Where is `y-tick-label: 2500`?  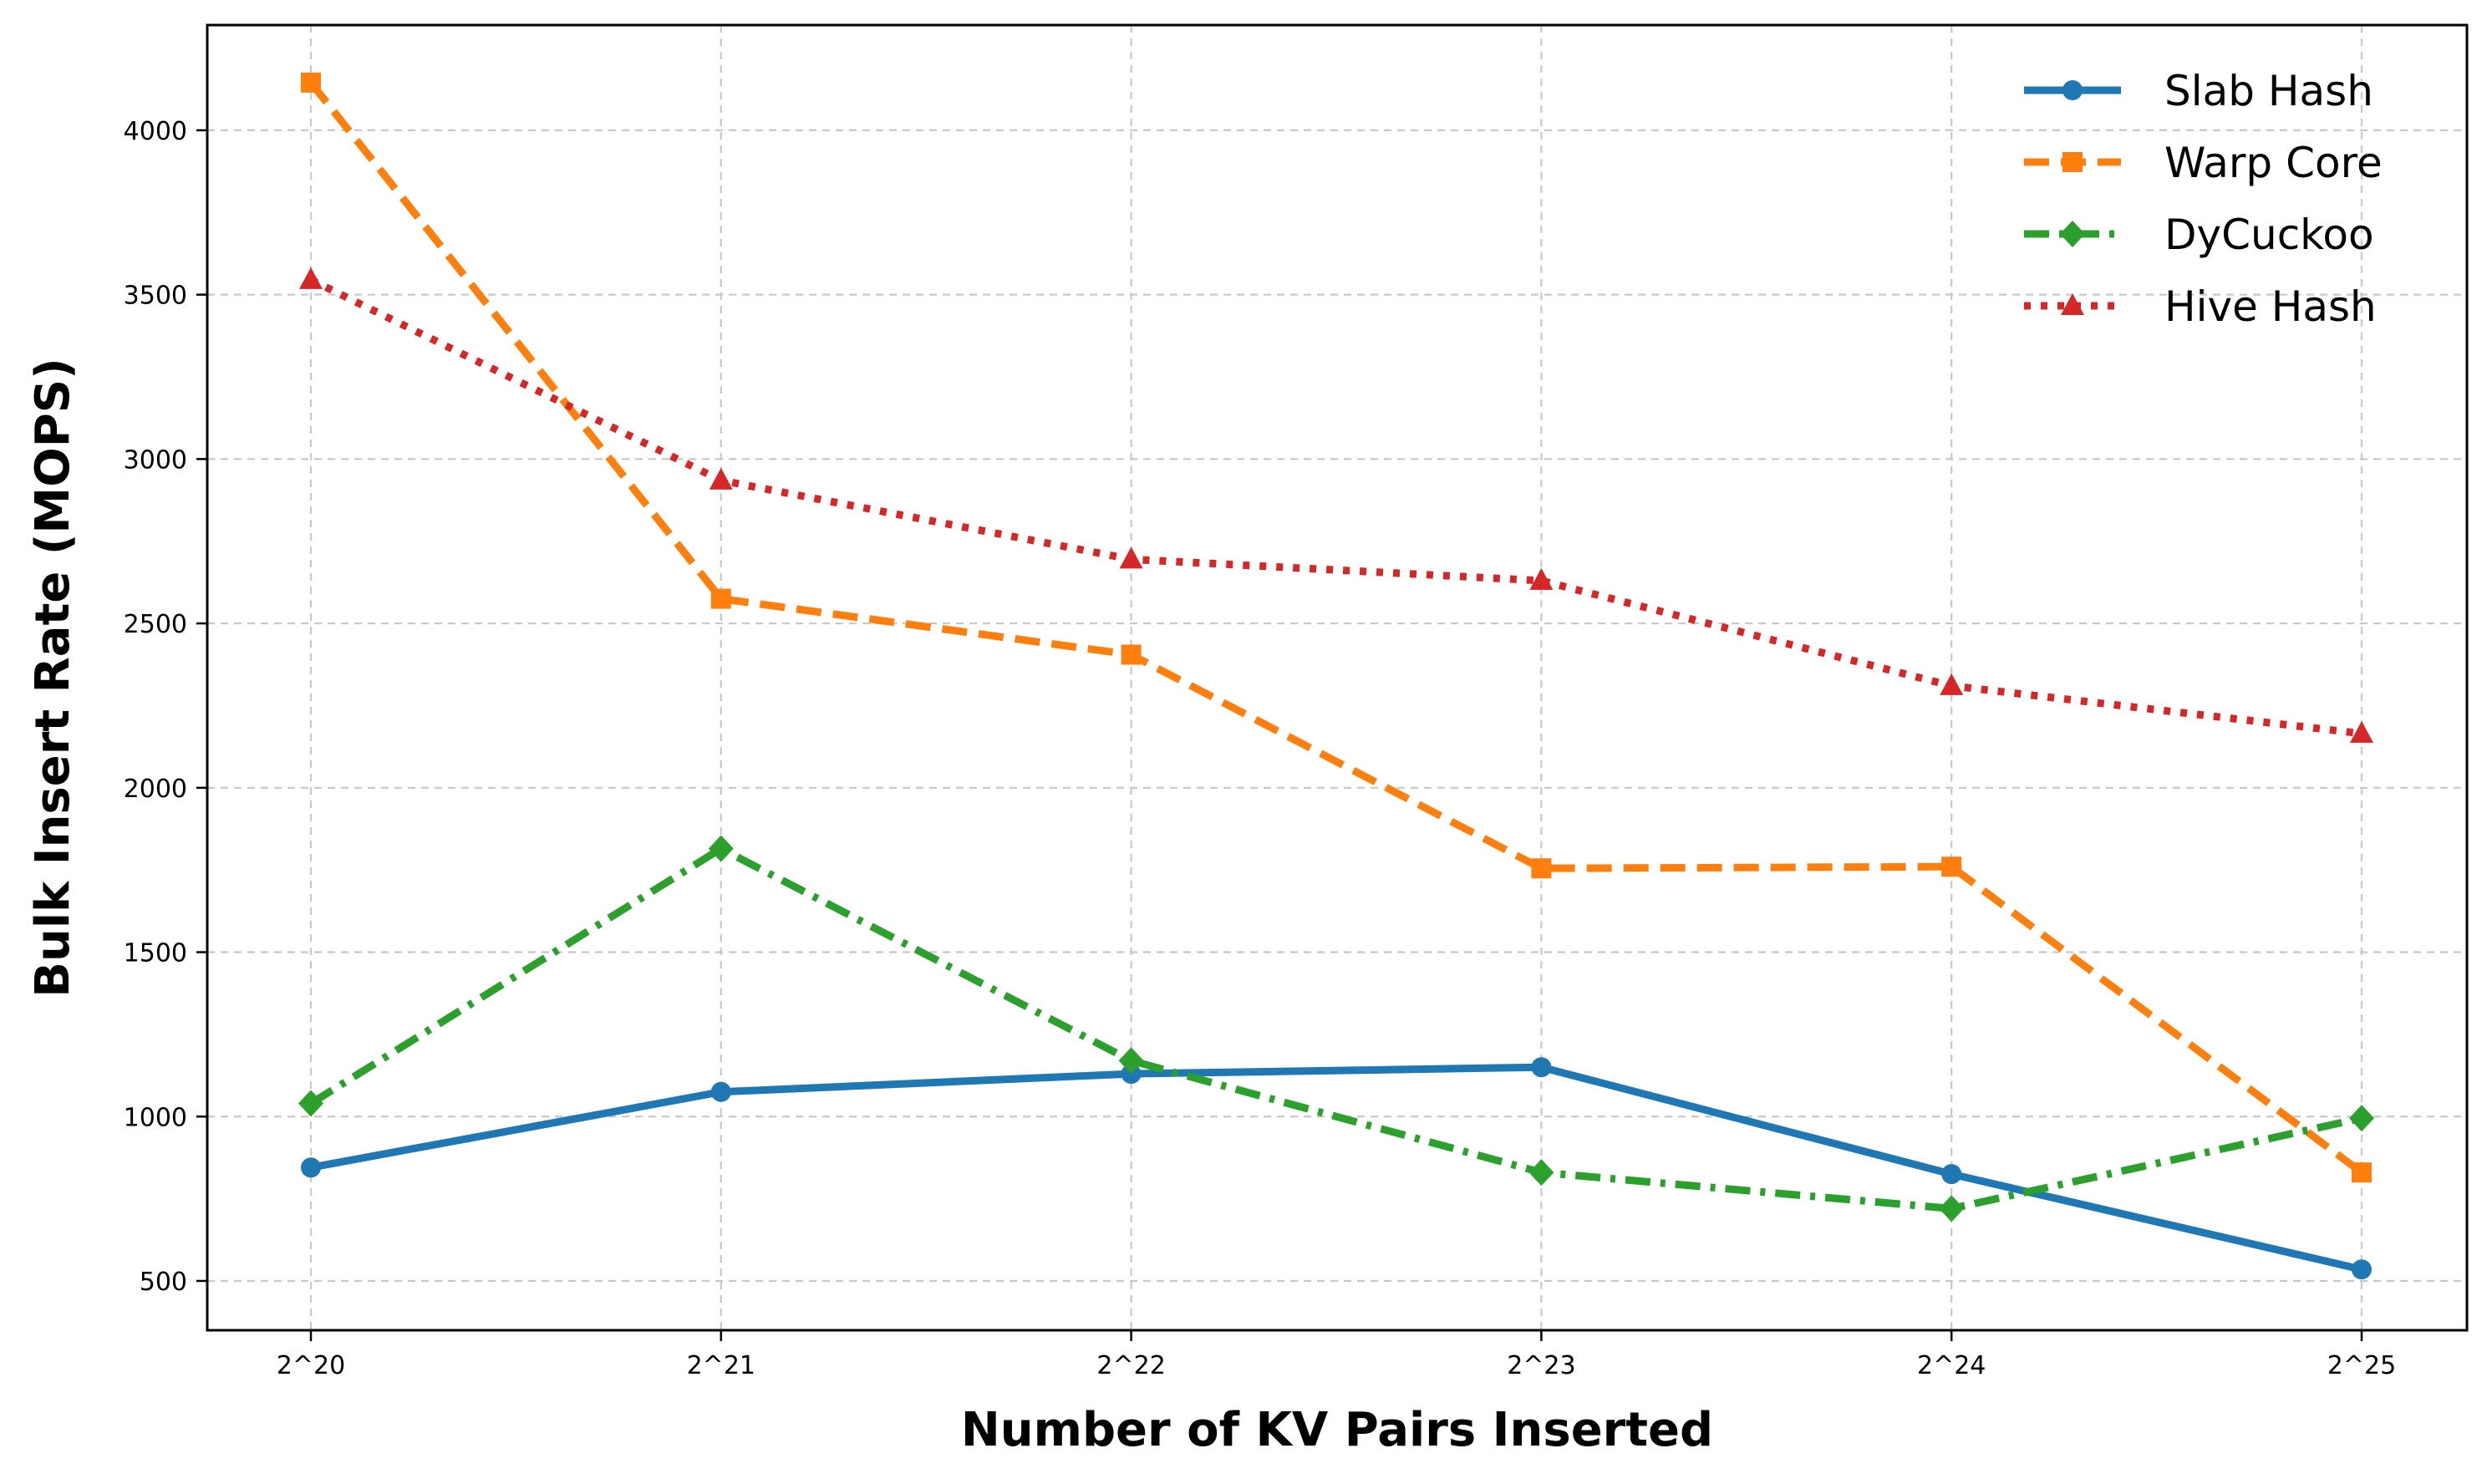
y-tick-label: 2500 is located at coordinates (156, 624).